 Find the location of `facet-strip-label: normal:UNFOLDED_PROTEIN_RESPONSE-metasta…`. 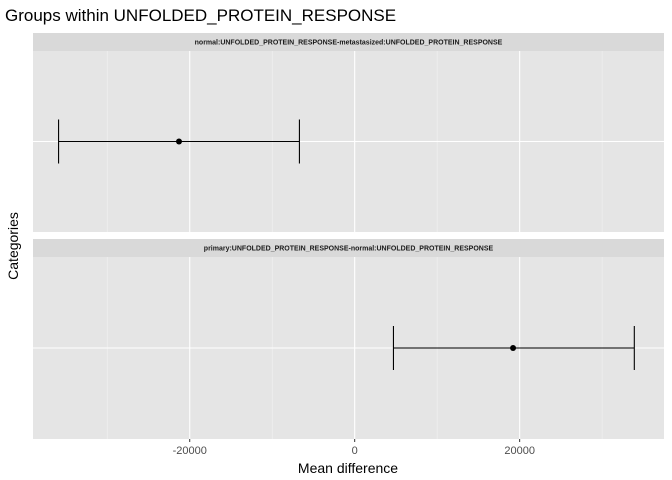

facet-strip-label: normal:UNFOLDED_PROTEIN_RESPONSE-metasta… is located at coordinates (349, 43).